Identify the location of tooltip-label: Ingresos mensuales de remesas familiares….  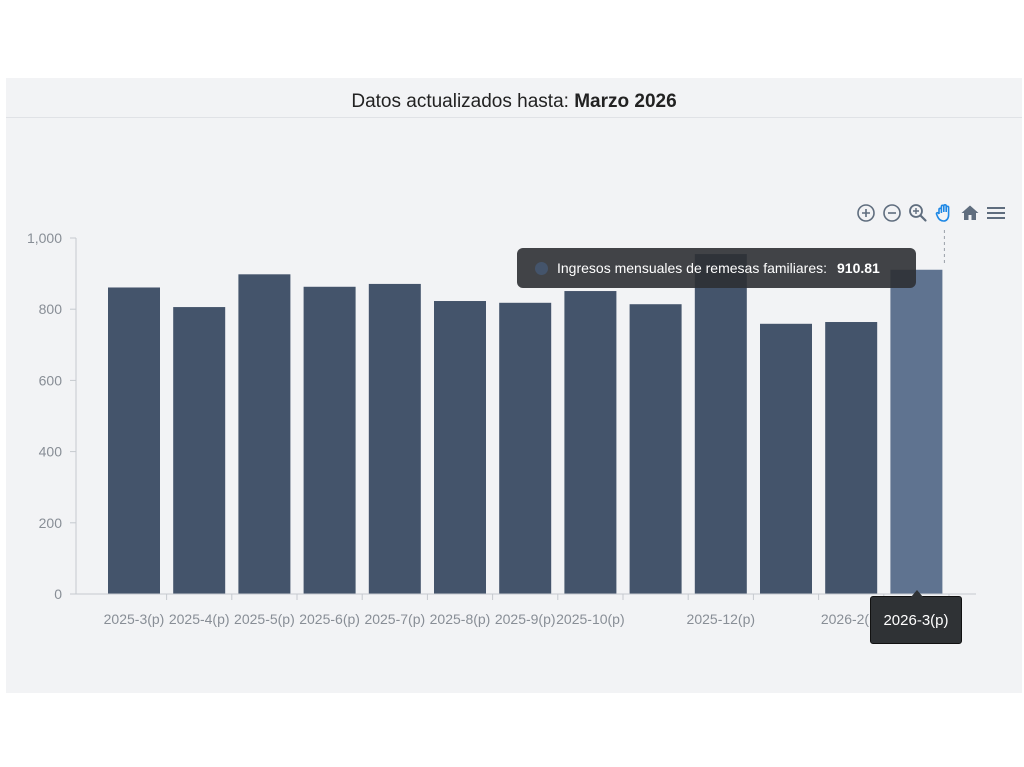
(692, 268).